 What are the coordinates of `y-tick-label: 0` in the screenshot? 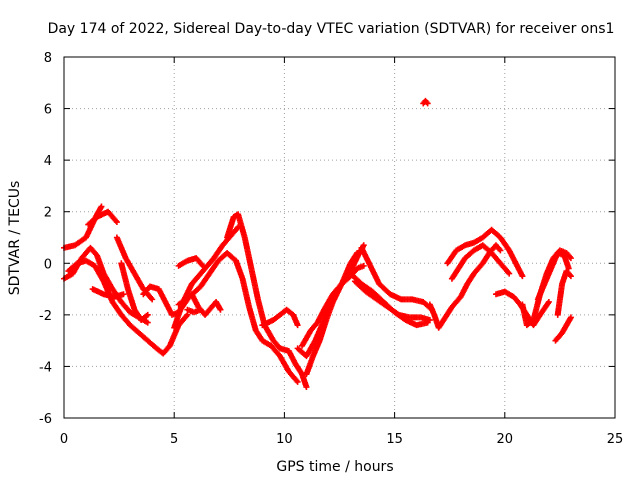 It's located at (48, 264).